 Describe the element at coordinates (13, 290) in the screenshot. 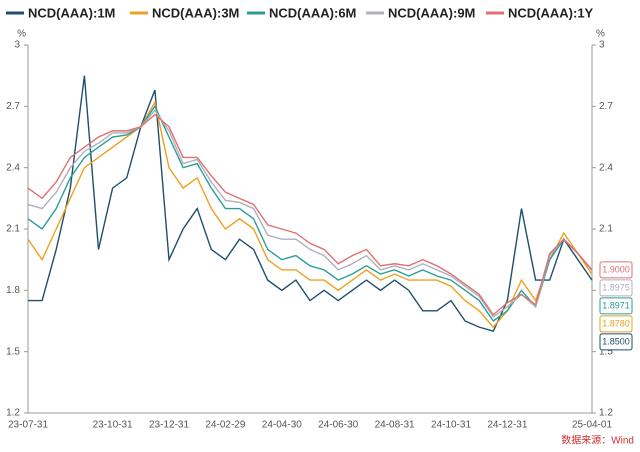

I see `y-tick-label: 1.8` at that location.